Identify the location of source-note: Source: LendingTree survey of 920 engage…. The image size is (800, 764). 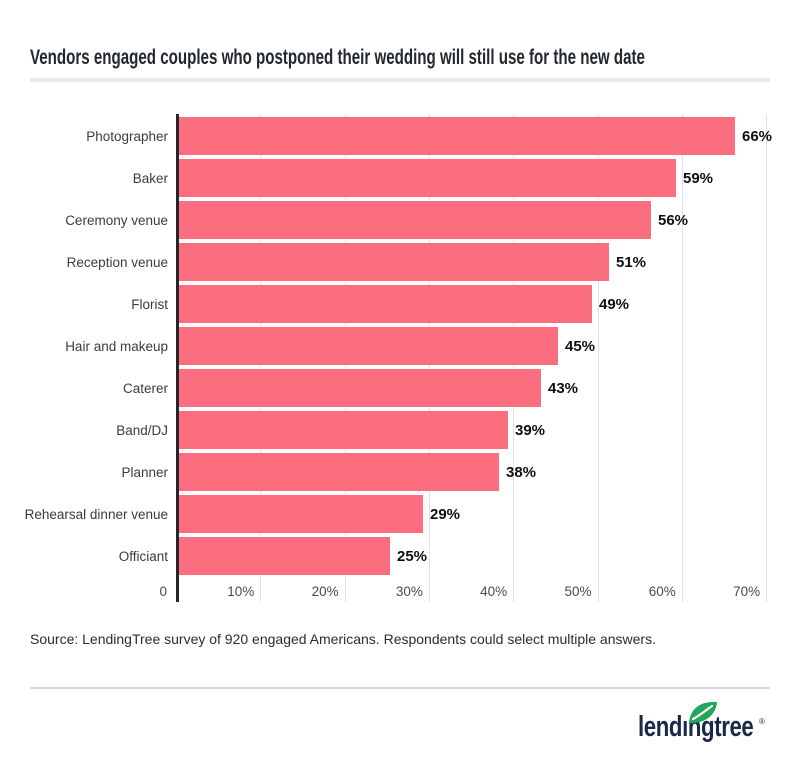
(343, 639).